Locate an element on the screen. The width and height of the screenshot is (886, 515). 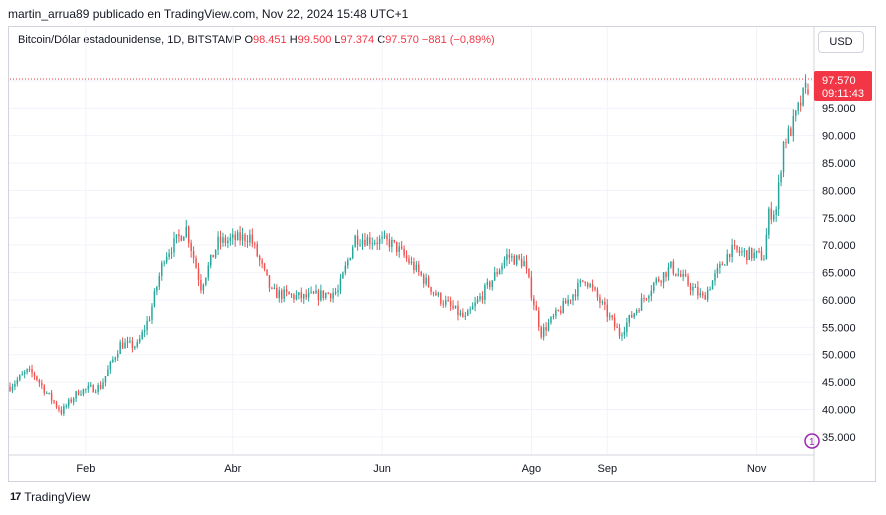
currency-button: USD is located at coordinates (841, 42).